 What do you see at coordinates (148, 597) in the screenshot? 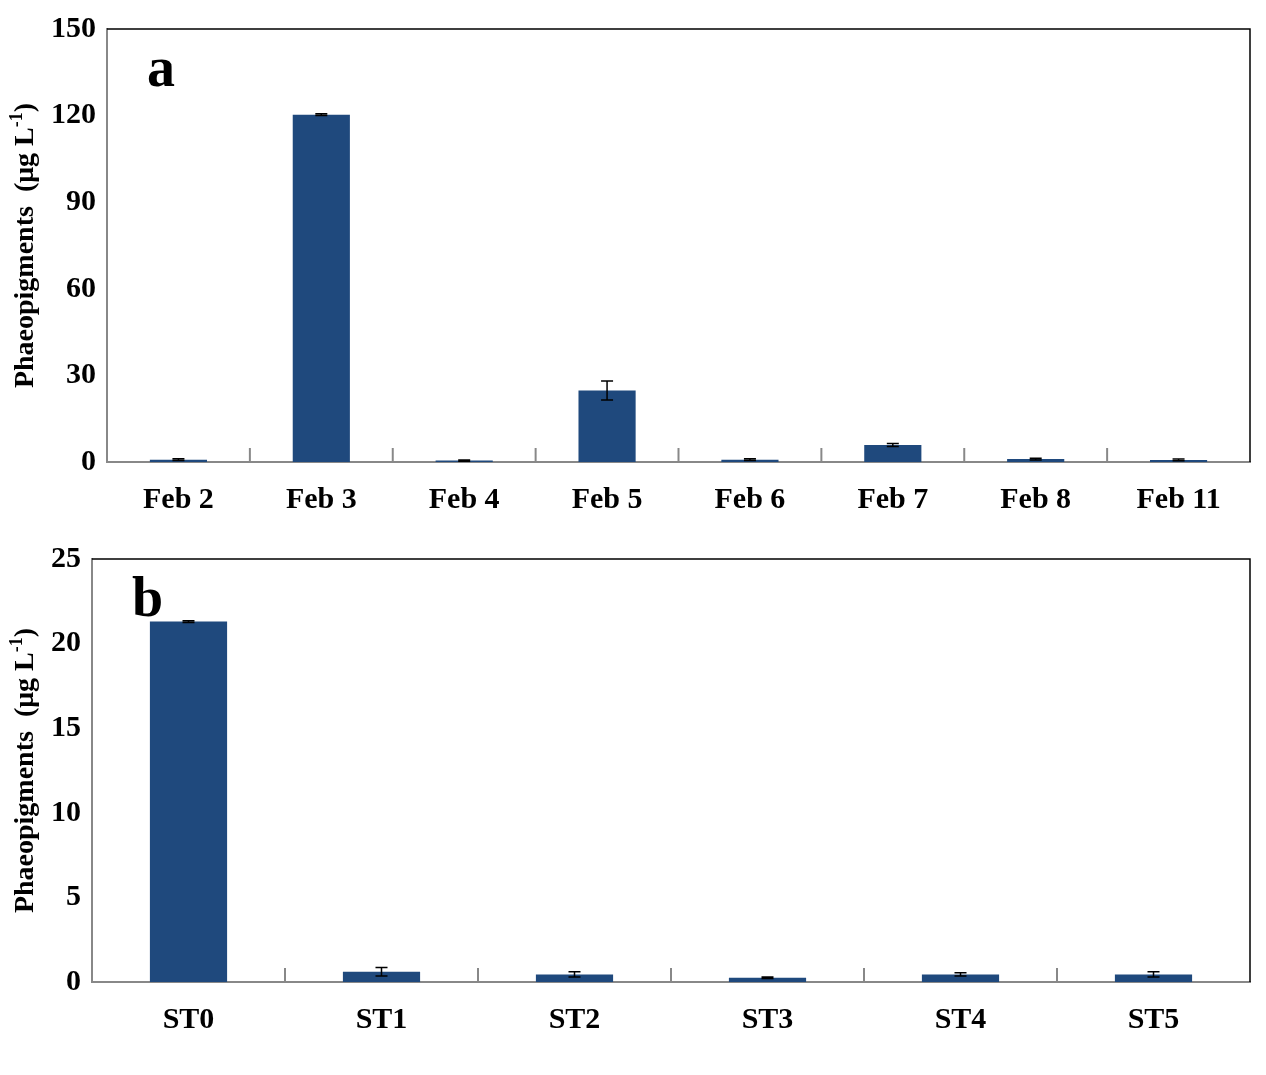
I see `annotation: b` at bounding box center [148, 597].